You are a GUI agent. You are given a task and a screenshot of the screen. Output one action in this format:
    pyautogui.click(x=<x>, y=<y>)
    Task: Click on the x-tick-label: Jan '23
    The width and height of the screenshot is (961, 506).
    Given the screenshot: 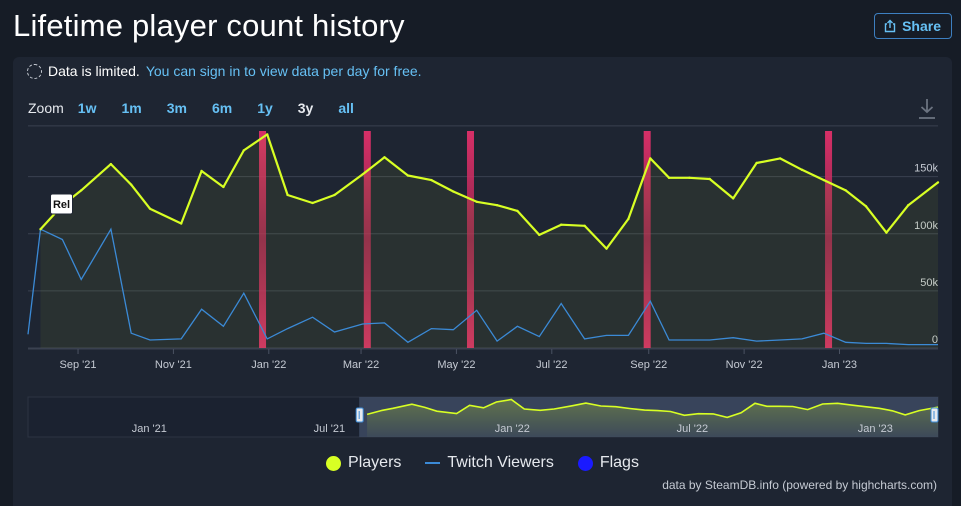 What is the action you would take?
    pyautogui.click(x=839, y=365)
    